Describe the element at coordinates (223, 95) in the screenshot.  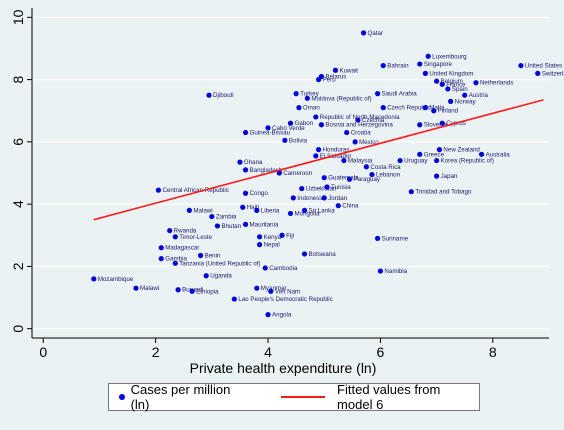
I see `point-label: Djibouti` at that location.